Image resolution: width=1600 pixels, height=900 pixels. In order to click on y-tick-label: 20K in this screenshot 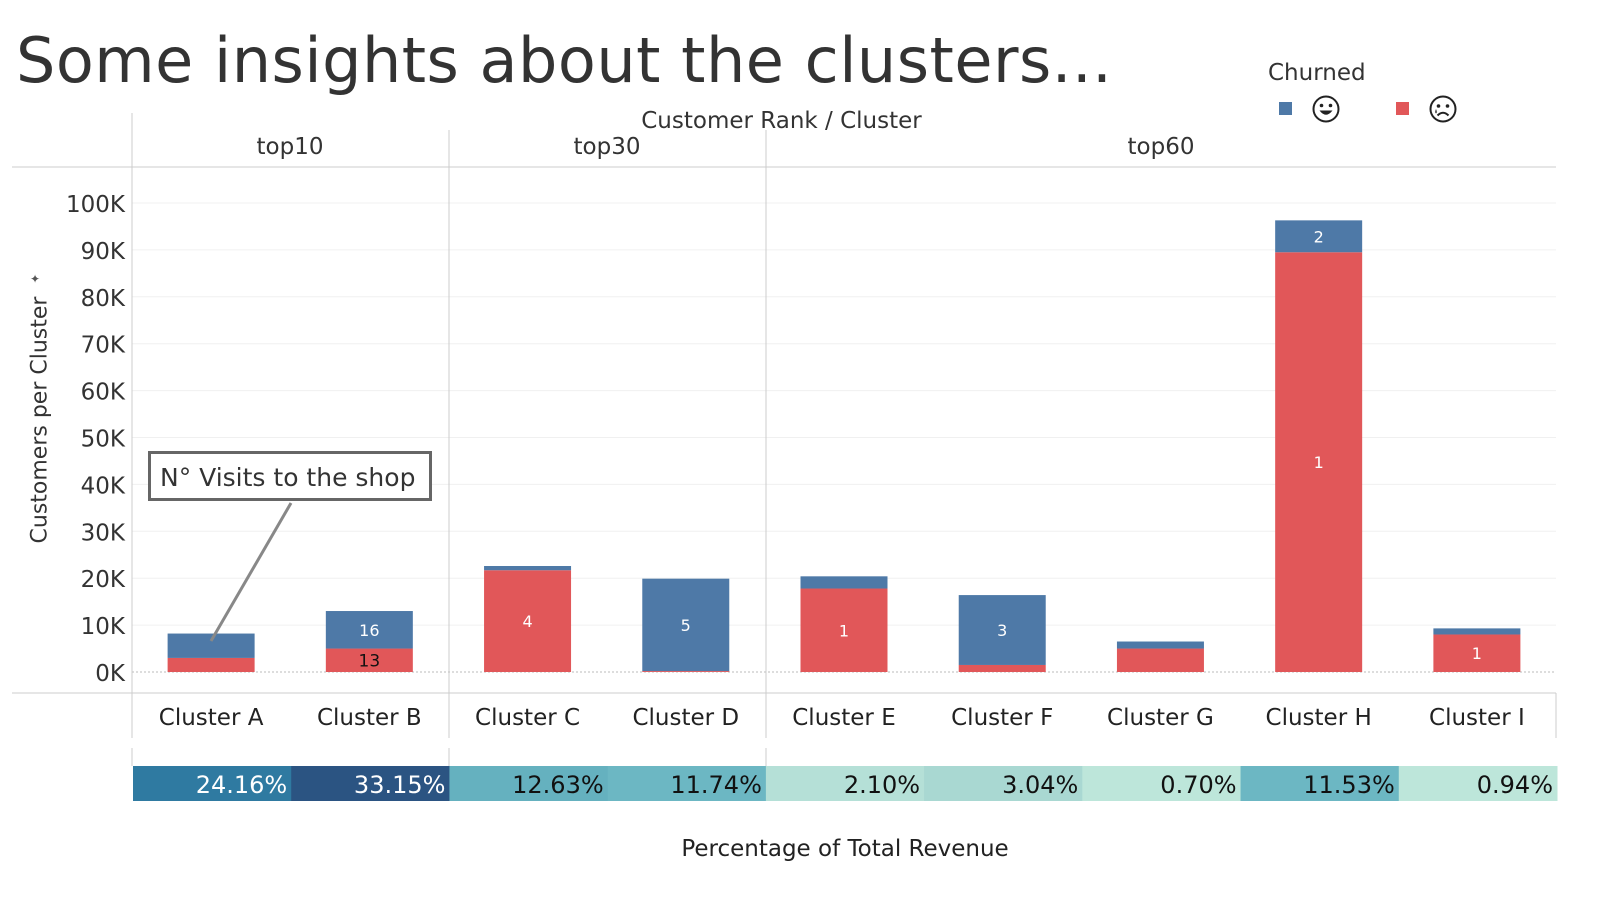, I will do `click(103, 580)`.